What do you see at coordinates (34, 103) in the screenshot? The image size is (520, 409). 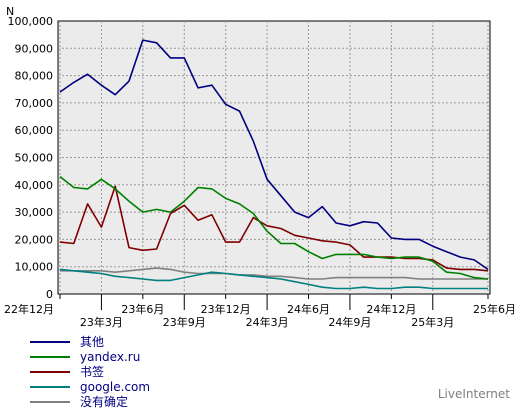 I see `y-tick-label: 70,000` at bounding box center [34, 103].